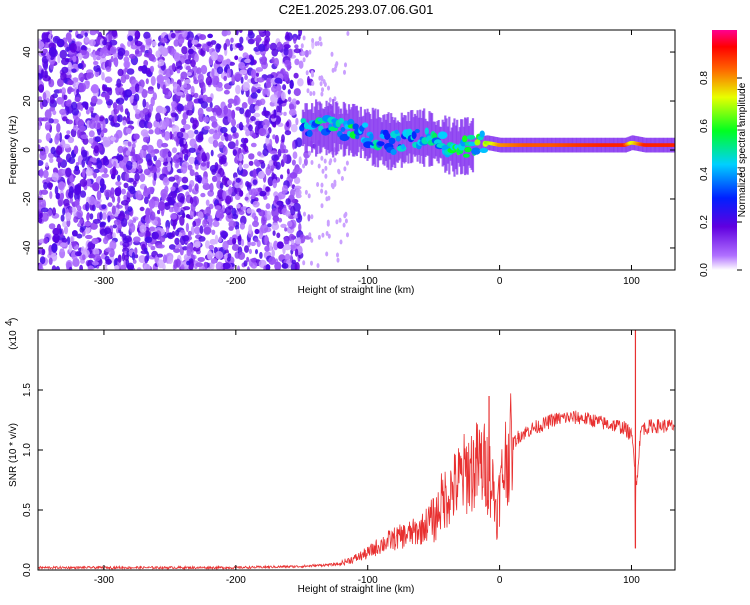  Describe the element at coordinates (356, 290) in the screenshot. I see `spectrogram-x-label: Height of straight line (km)` at that location.